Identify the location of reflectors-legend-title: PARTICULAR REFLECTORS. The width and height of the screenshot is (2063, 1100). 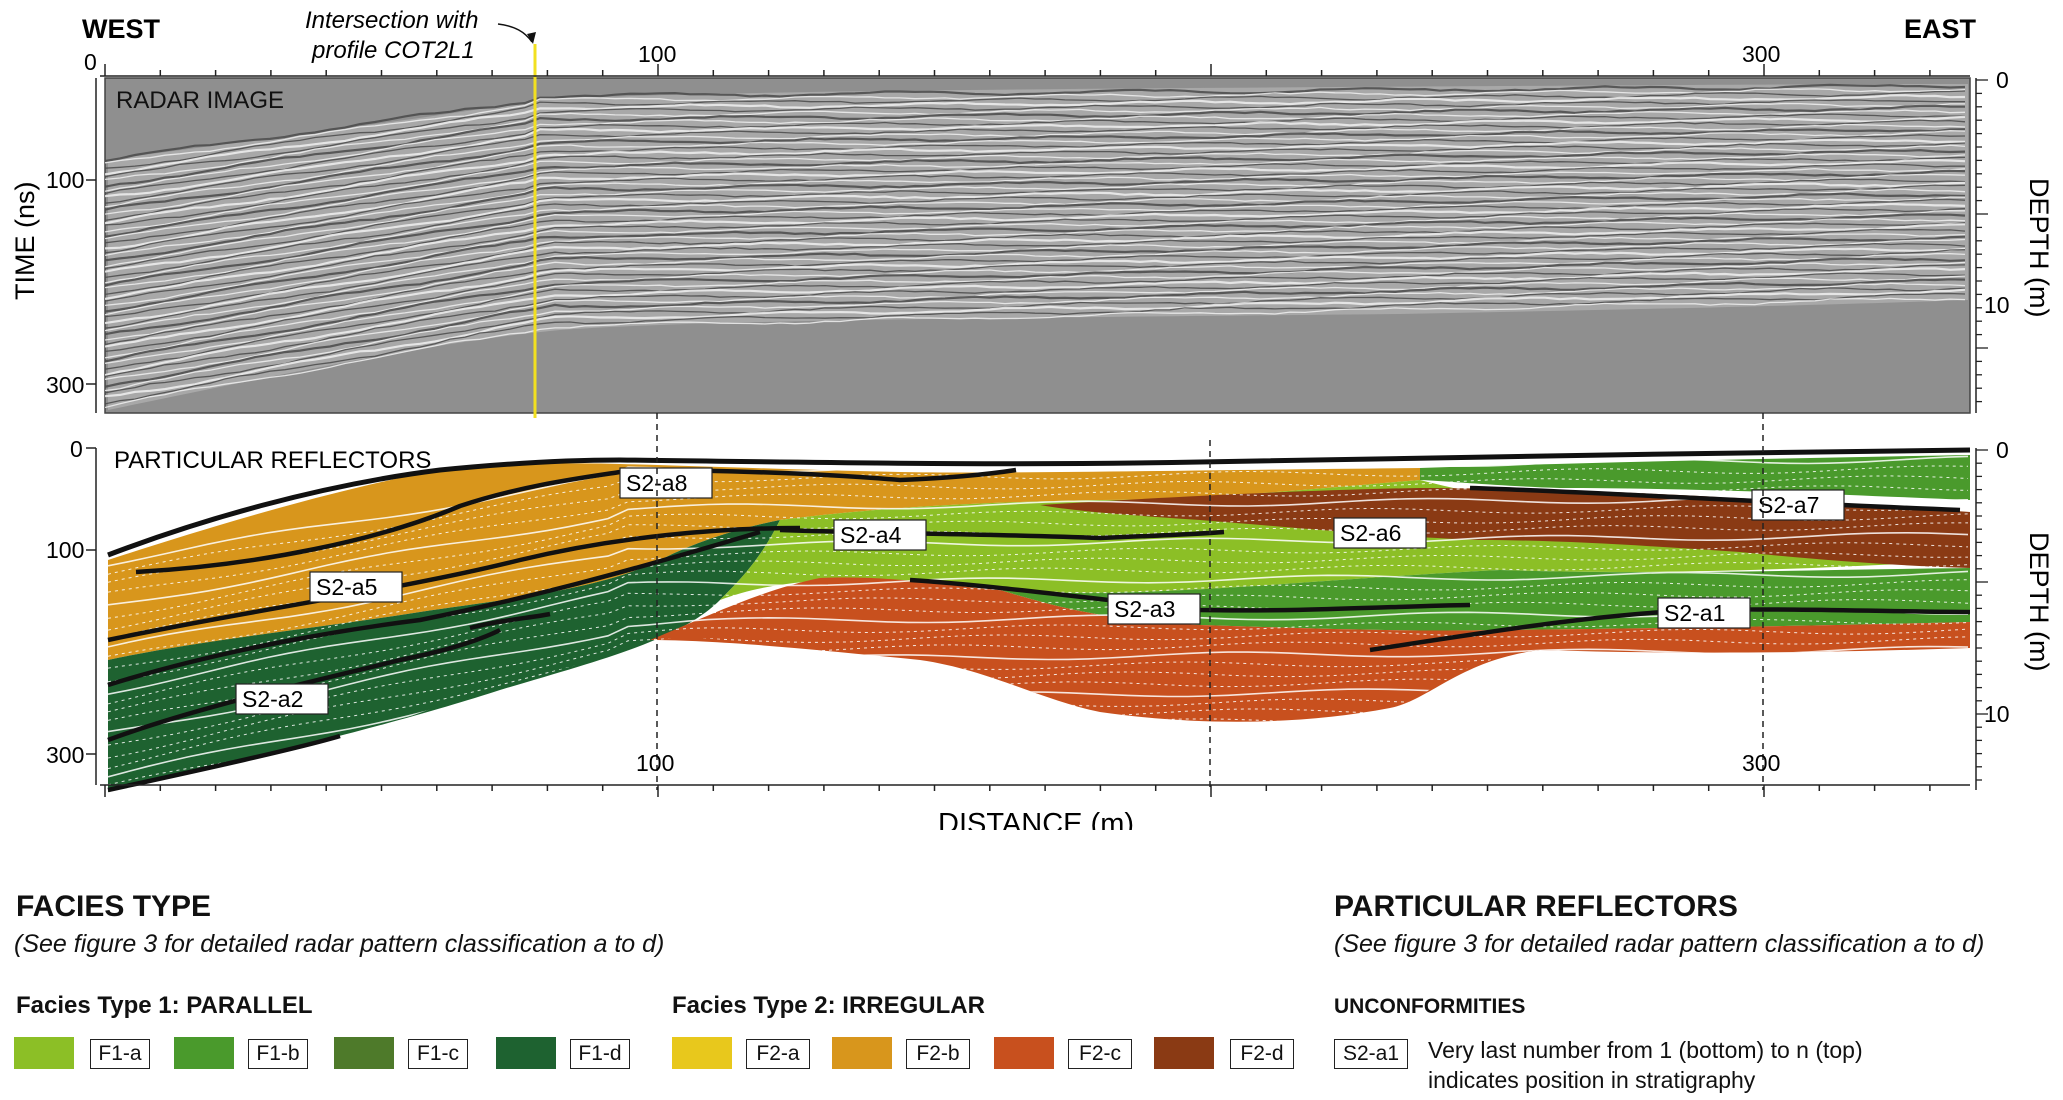
(1536, 906).